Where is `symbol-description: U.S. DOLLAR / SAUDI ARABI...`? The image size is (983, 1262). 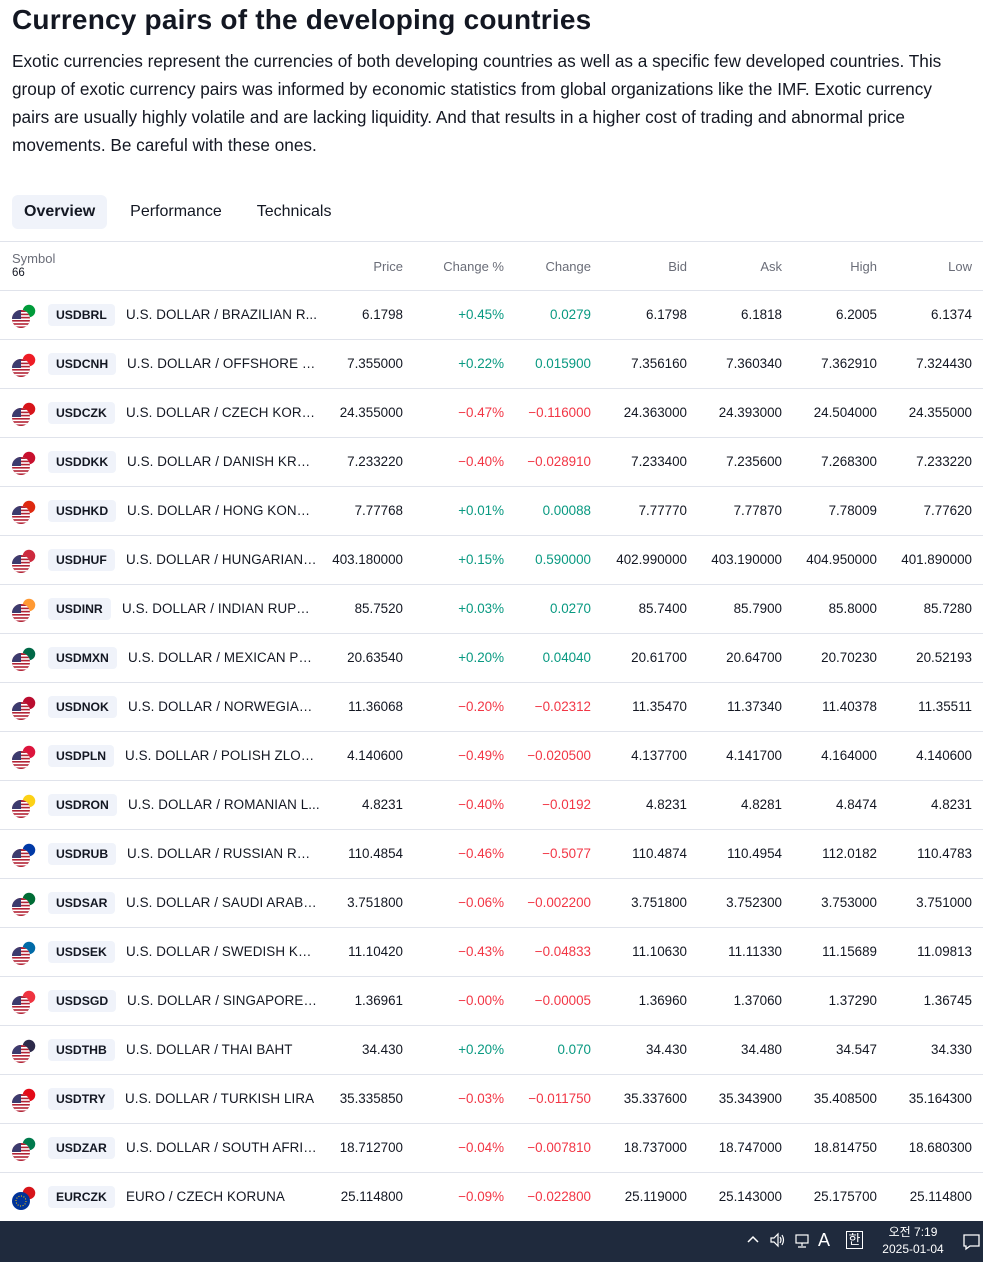 symbol-description: U.S. DOLLAR / SAUDI ARABI... is located at coordinates (222, 902).